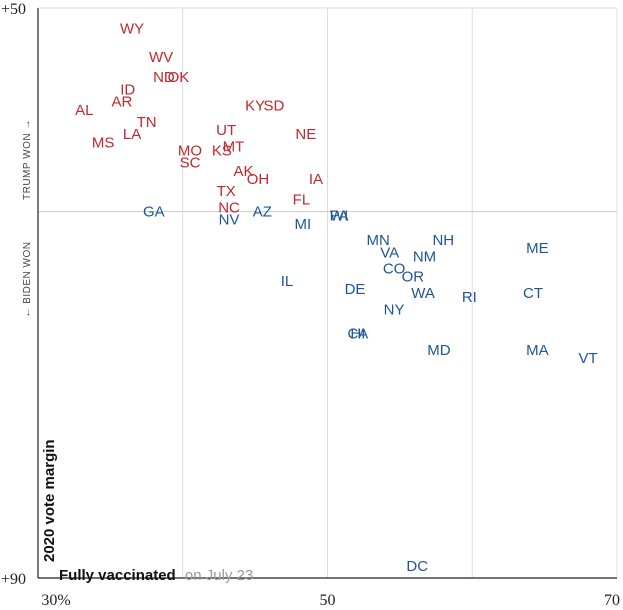  I want to click on state-label-md: MD, so click(438, 350).